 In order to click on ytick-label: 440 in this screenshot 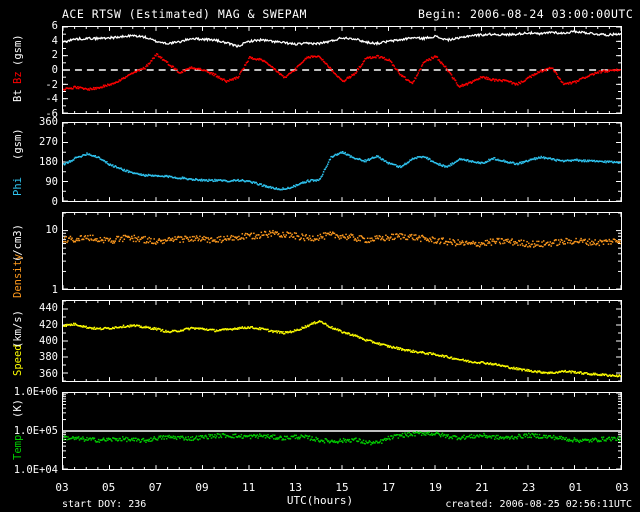, I will do `click(48, 308)`.